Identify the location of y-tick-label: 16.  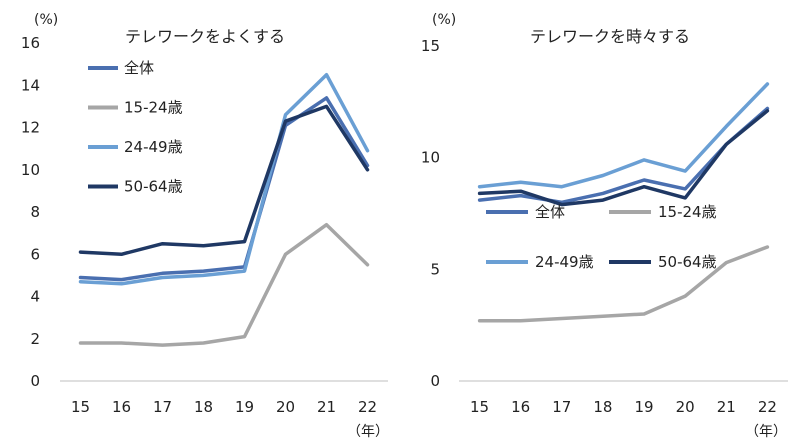
(30, 43).